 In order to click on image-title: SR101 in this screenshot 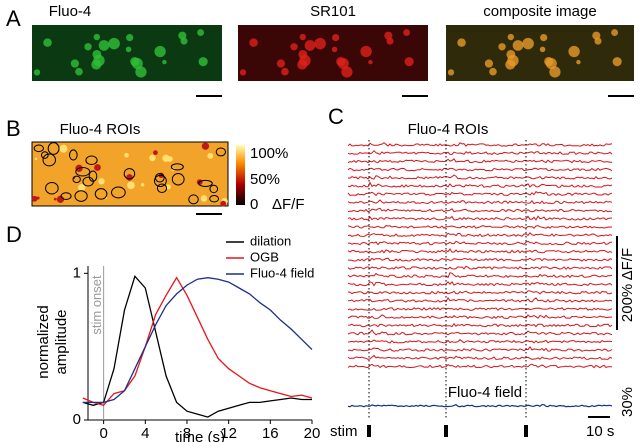, I will do `click(333, 11)`.